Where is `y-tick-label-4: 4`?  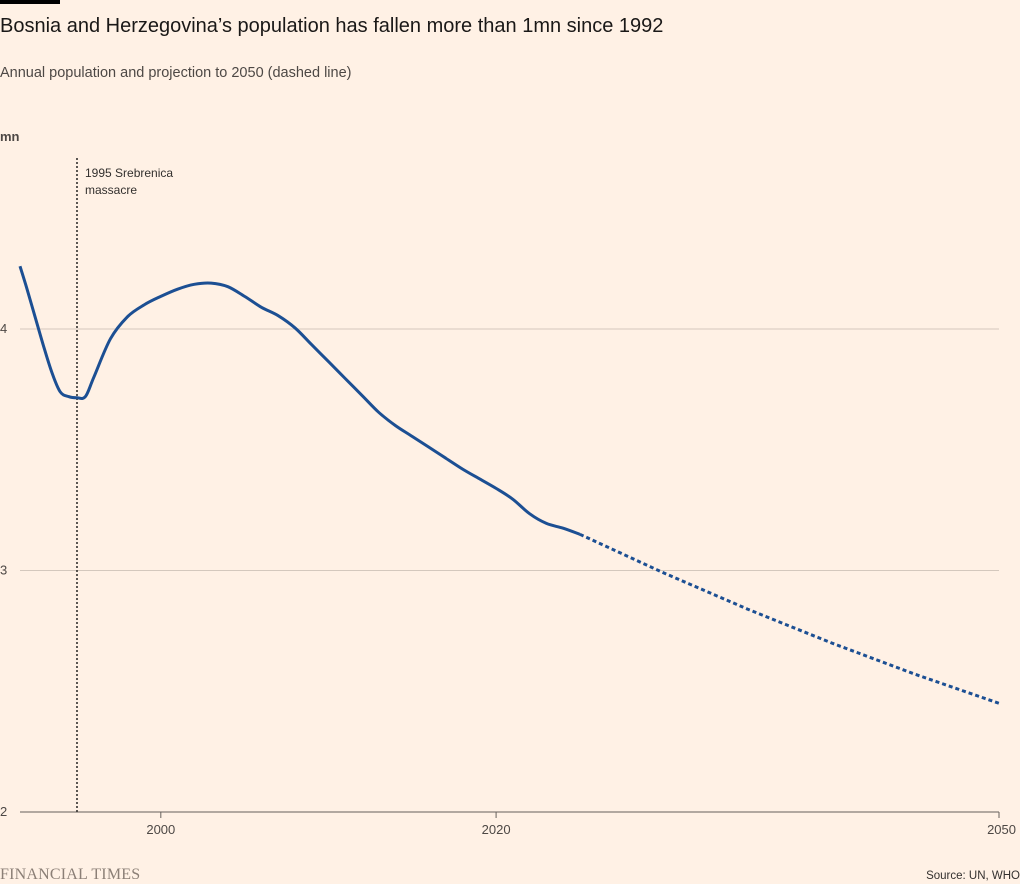
y-tick-label-4: 4 is located at coordinates (3, 328).